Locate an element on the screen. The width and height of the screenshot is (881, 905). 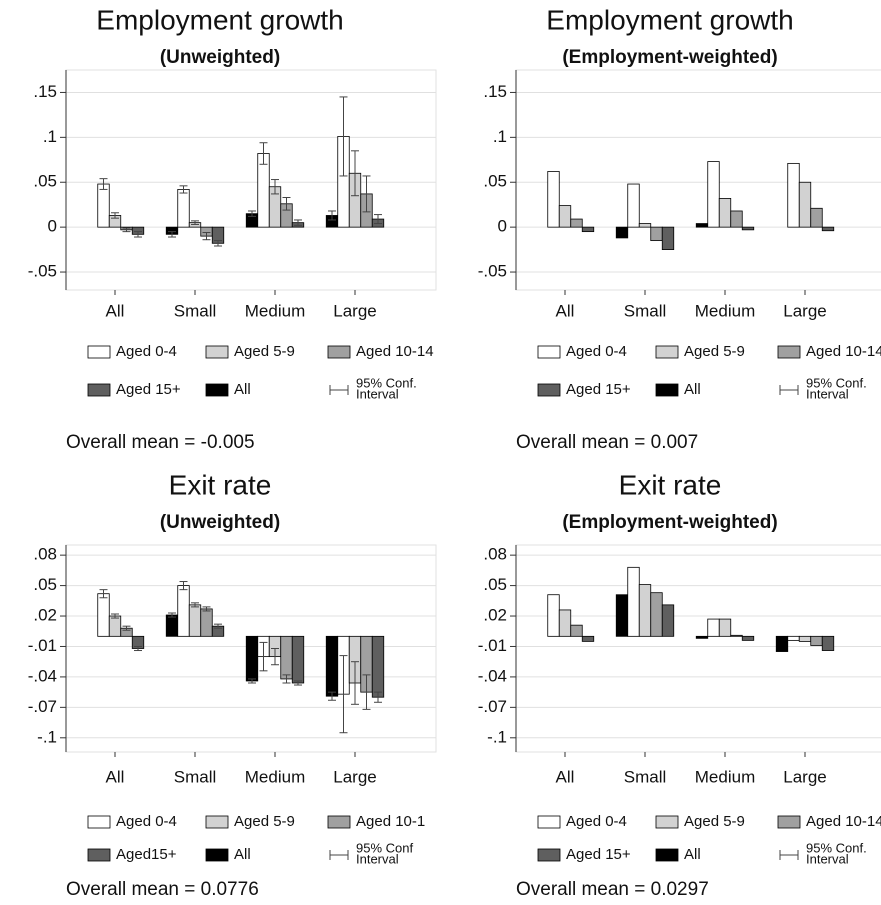
plot-frame is located at coordinates (698, 180).